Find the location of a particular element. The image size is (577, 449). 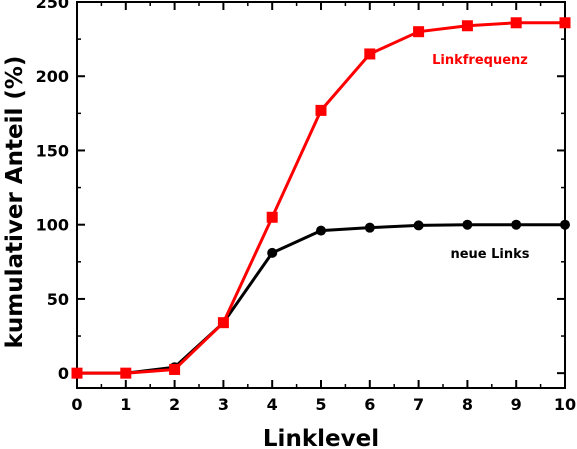

series-label-neue-links: neue Links is located at coordinates (489, 254).